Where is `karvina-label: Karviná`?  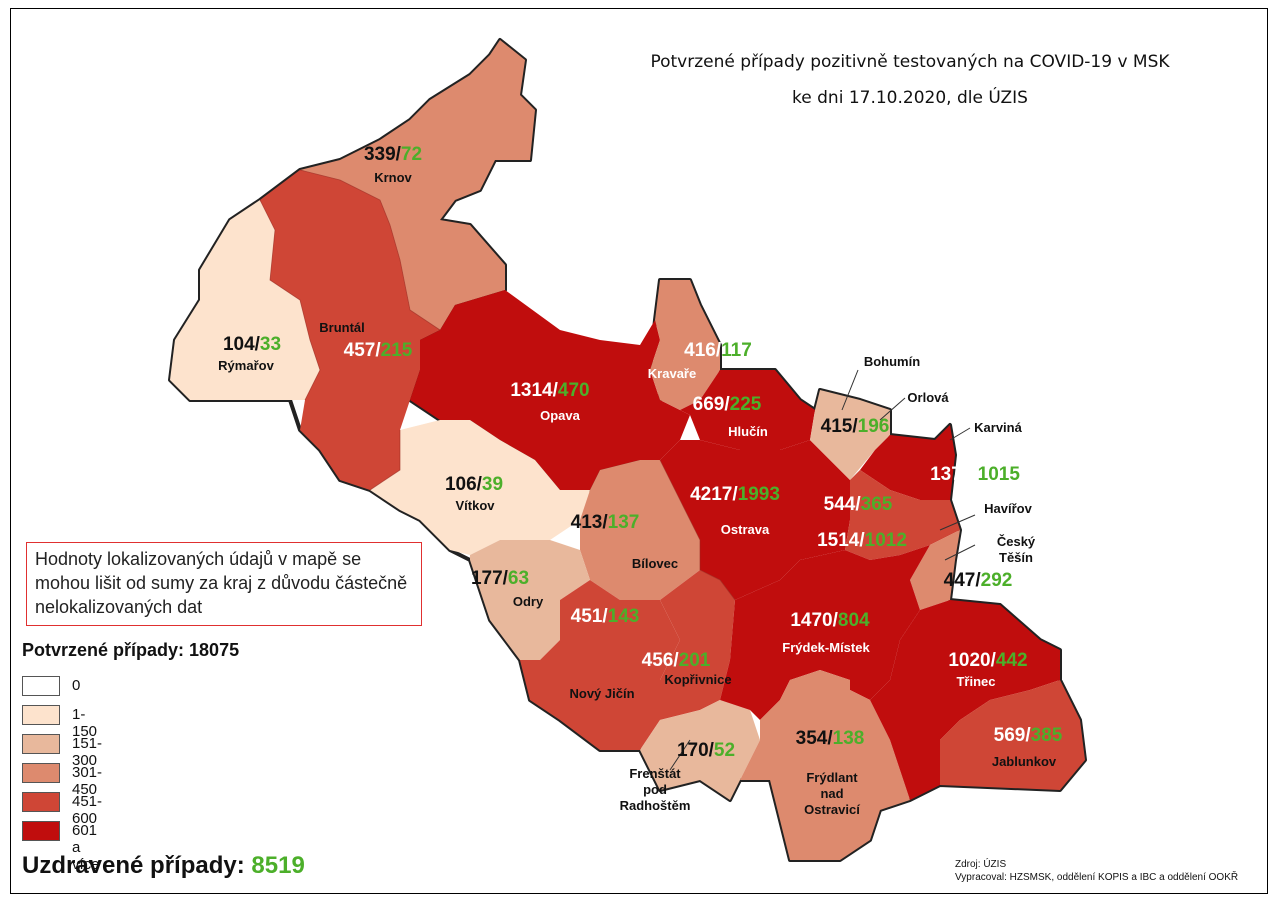
karvina-label: Karviná is located at coordinates (998, 427).